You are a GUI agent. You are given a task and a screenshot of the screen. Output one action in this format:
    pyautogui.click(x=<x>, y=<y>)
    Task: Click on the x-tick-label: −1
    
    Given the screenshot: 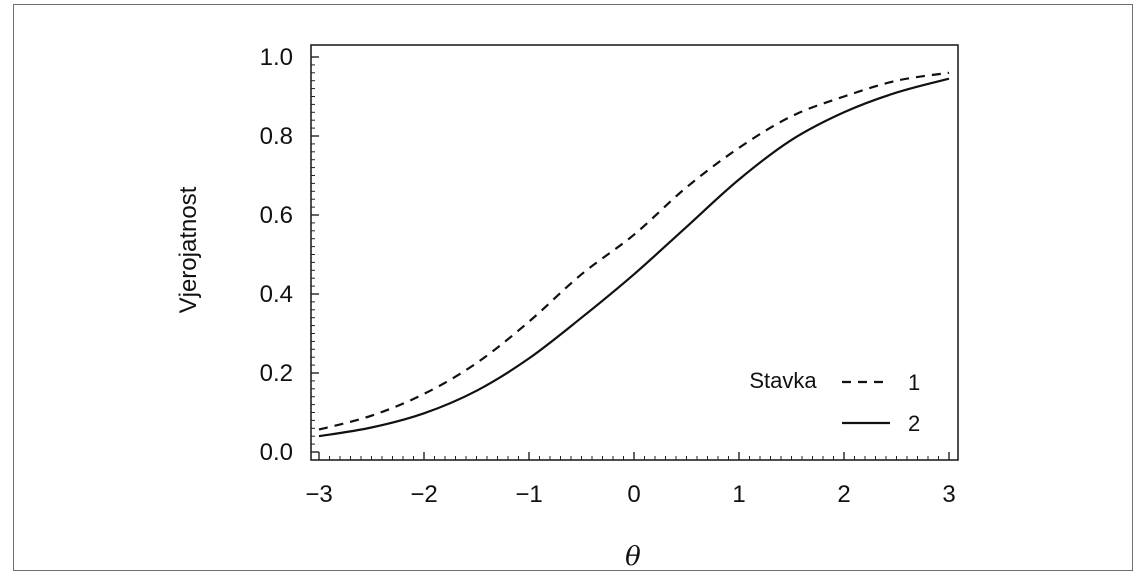 What is the action you would take?
    pyautogui.click(x=528, y=494)
    